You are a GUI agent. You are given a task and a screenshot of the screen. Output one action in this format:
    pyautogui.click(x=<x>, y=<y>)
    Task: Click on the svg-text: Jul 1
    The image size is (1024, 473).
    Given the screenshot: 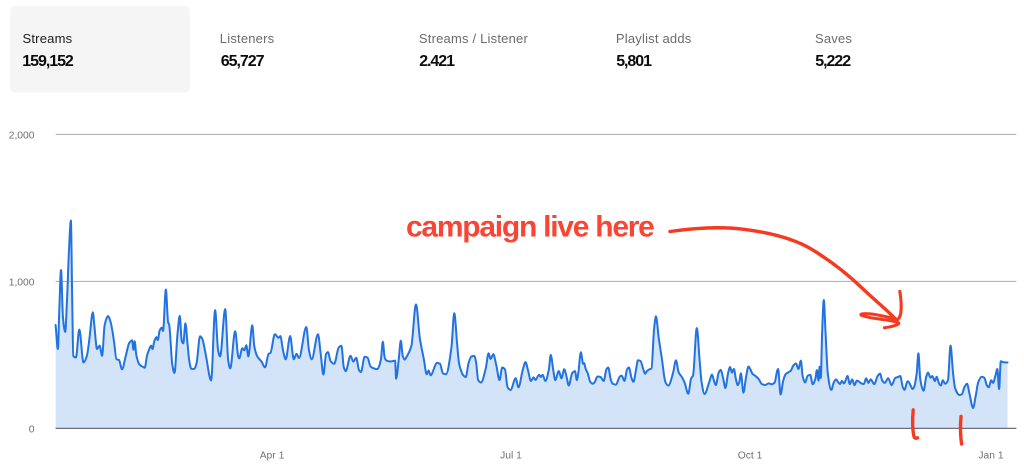 What is the action you would take?
    pyautogui.click(x=511, y=456)
    